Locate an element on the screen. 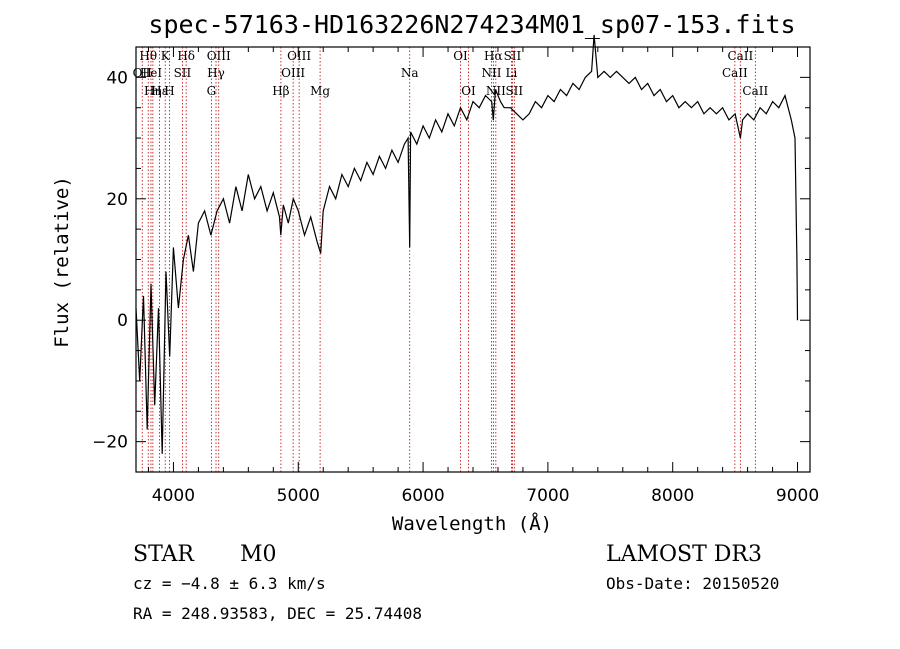 The height and width of the screenshot is (649, 900). line-label-20: Hα is located at coordinates (493, 56).